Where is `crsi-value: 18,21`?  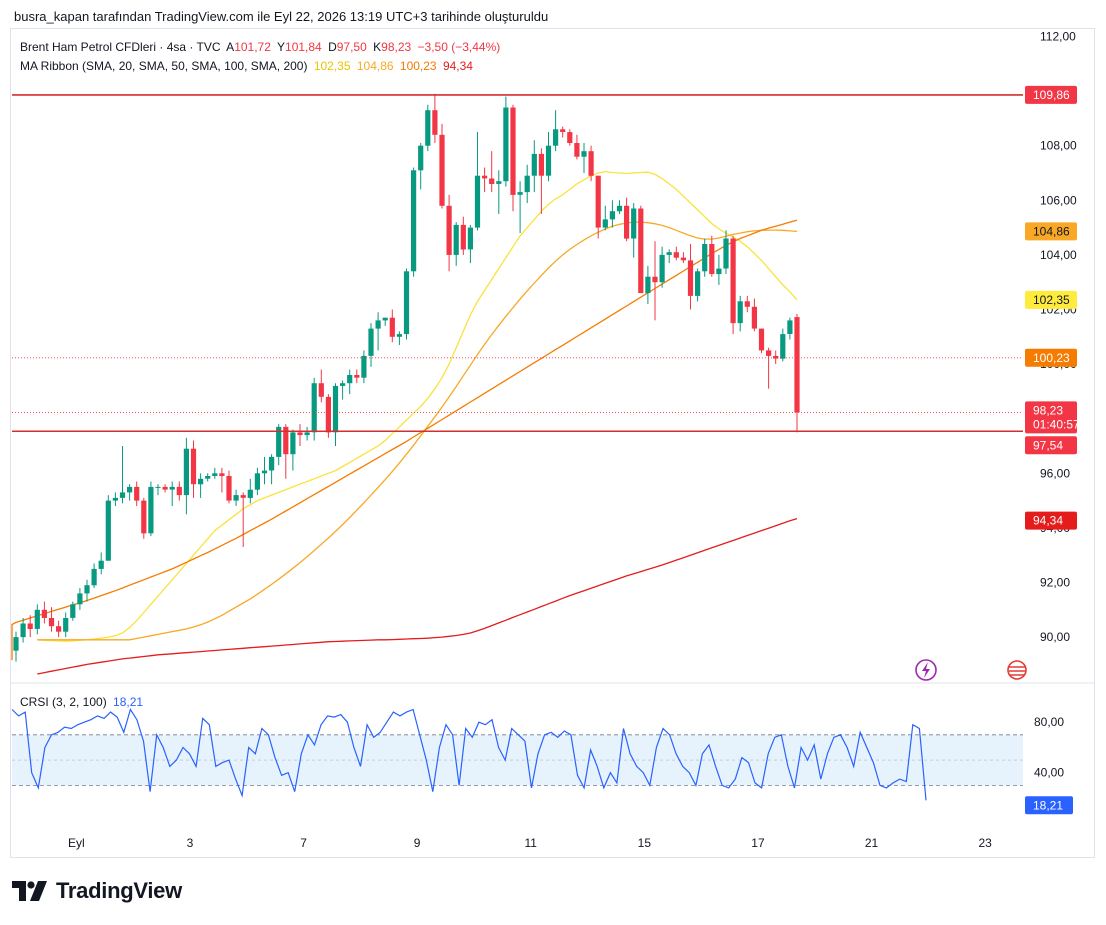
crsi-value: 18,21 is located at coordinates (128, 702).